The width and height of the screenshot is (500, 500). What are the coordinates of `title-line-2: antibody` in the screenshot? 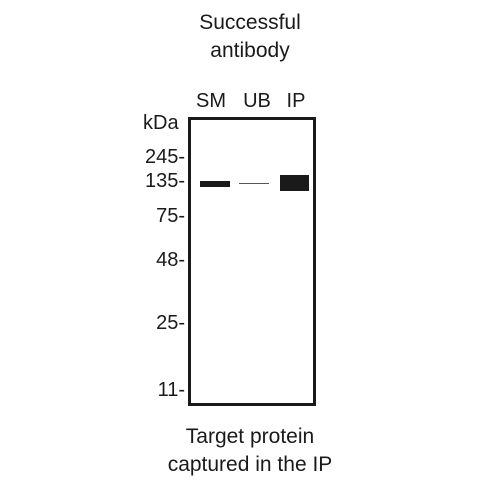 It's located at (250, 50).